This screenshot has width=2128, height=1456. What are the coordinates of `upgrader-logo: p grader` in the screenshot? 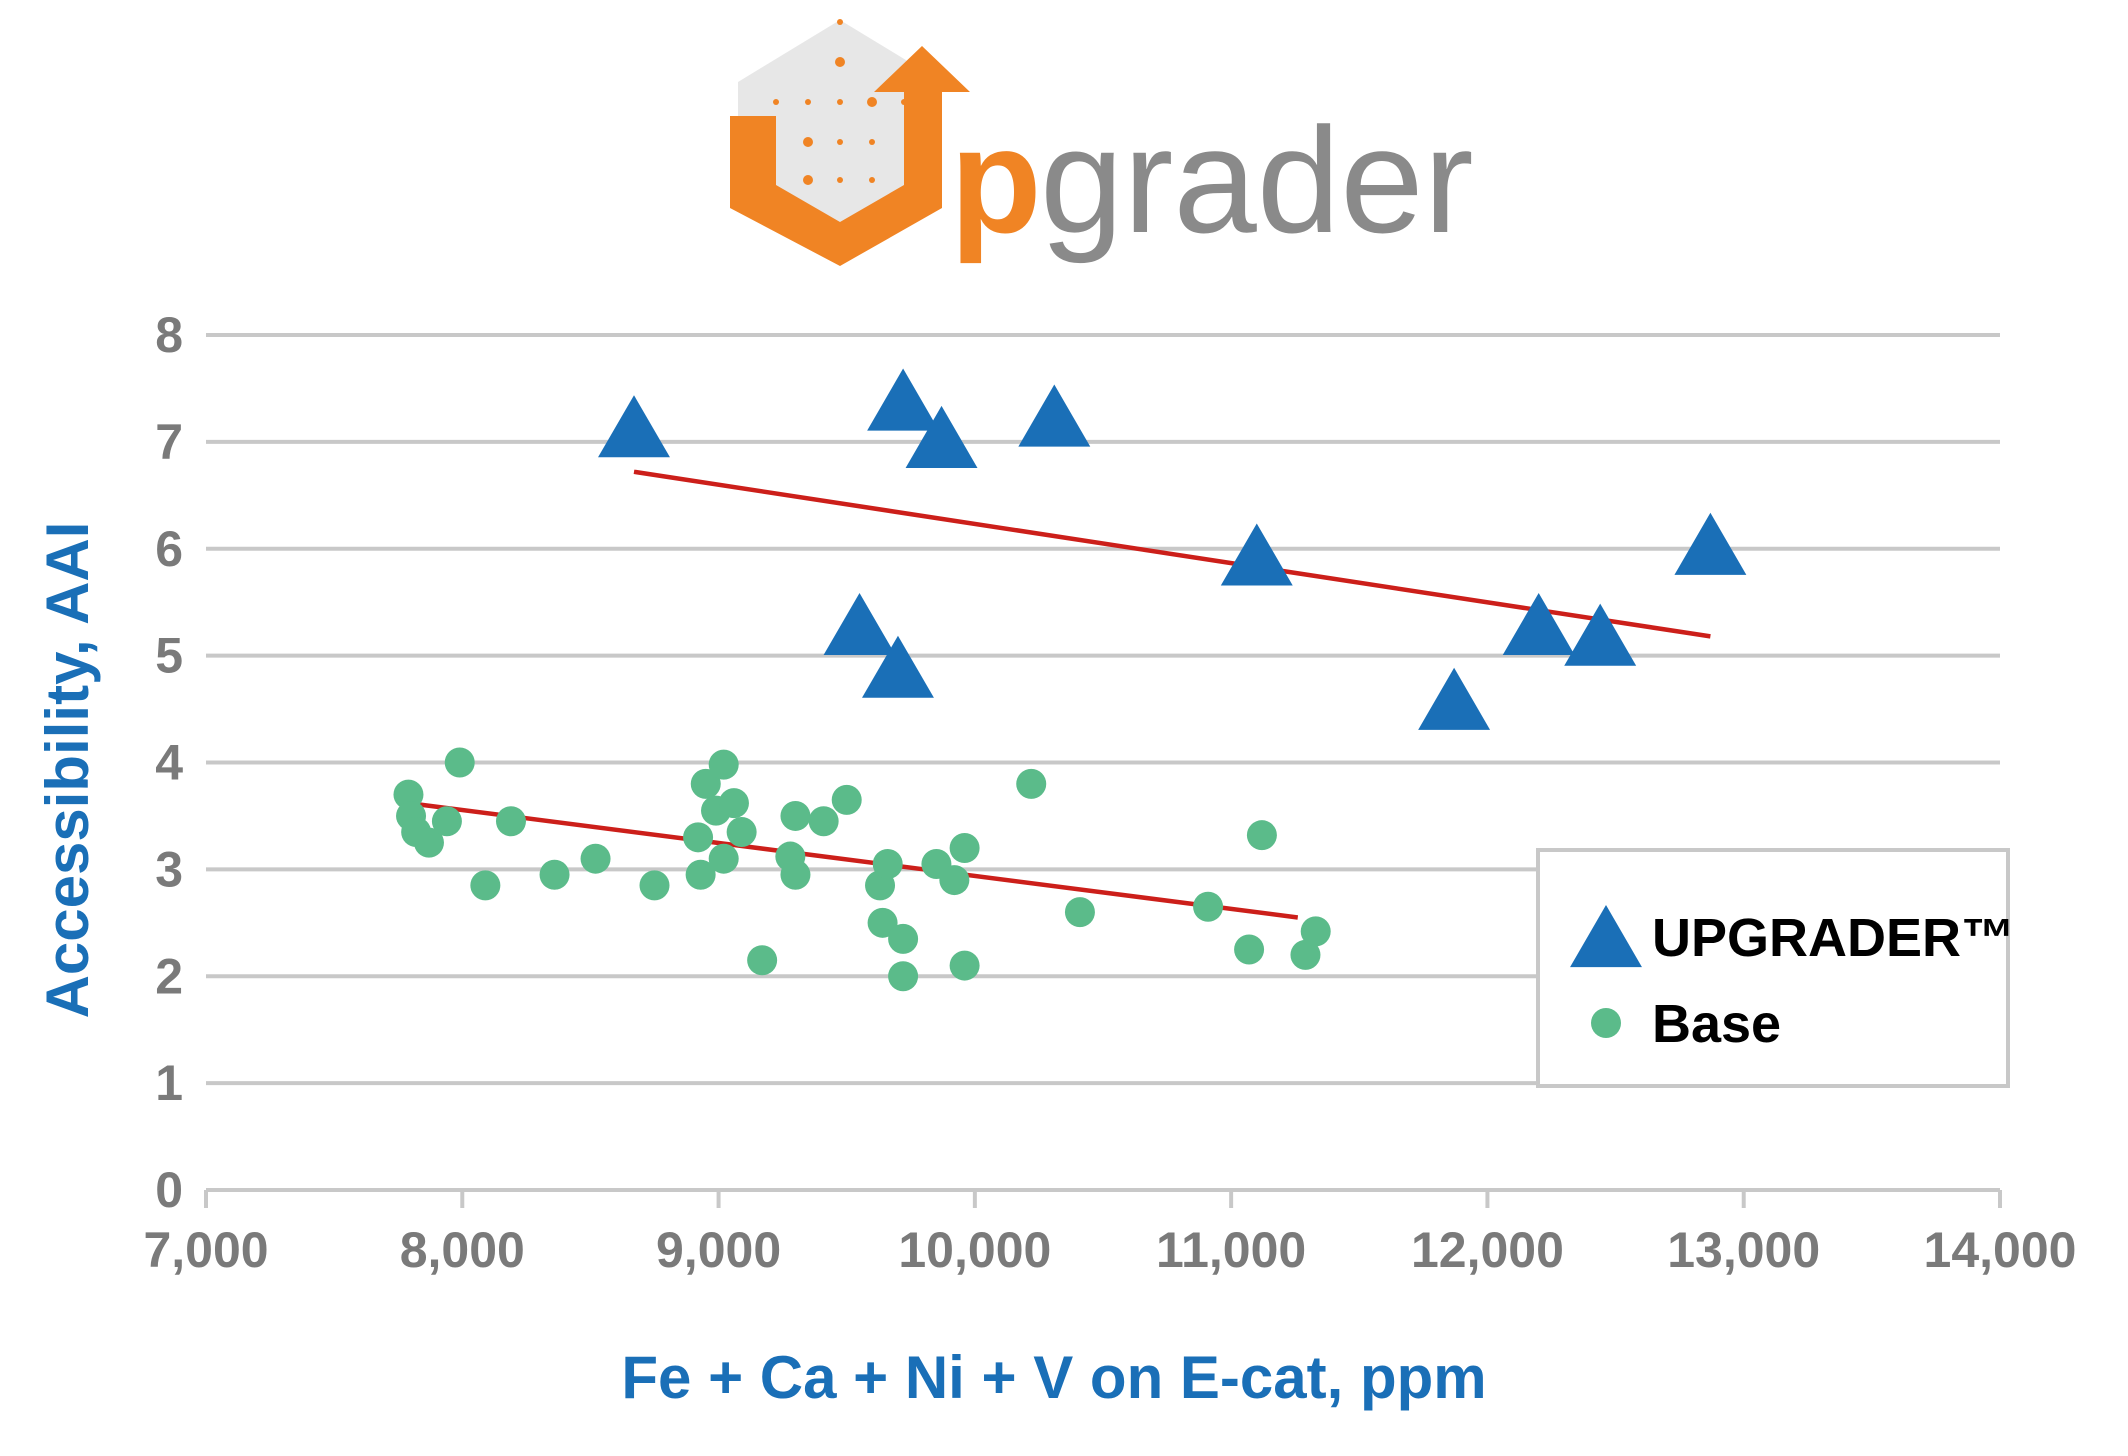 It's located at (1102, 142).